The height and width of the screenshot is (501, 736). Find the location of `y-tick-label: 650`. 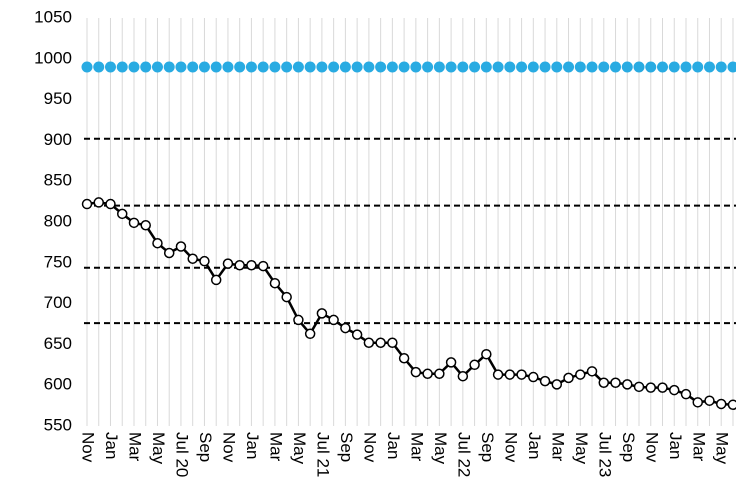

y-tick-label: 650 is located at coordinates (58, 343).